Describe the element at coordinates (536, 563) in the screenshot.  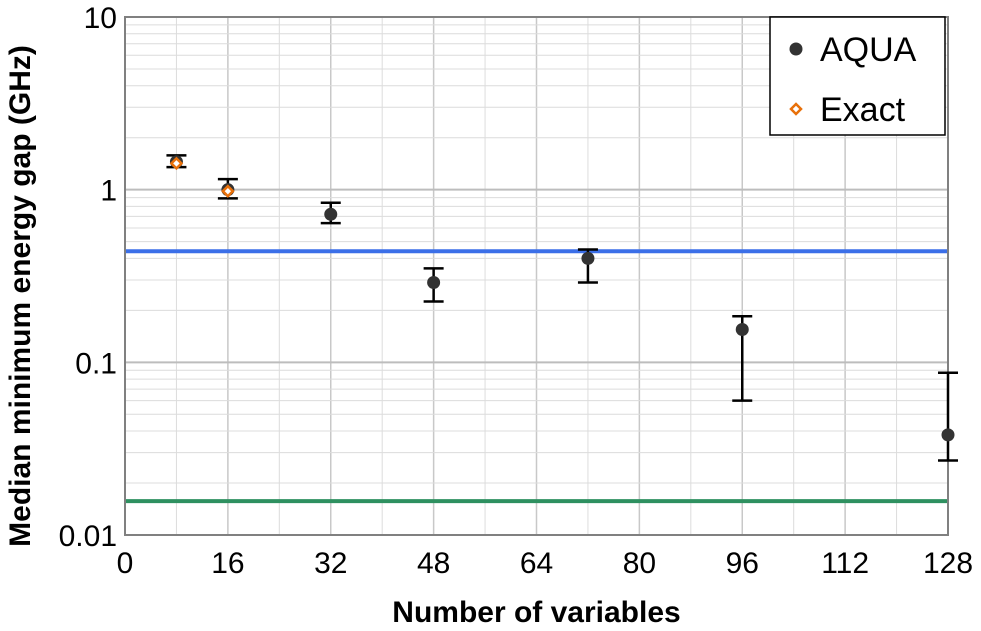
I see `x-tick-label: 64` at that location.